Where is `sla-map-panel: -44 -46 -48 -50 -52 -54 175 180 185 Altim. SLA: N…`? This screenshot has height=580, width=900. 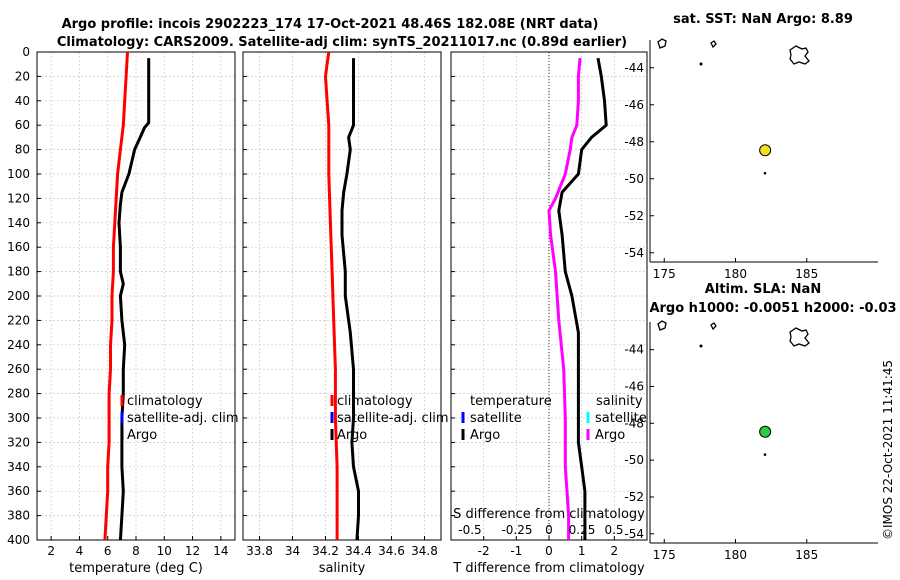
sla-map-panel: -44 -46 -48 -50 -52 -54 175 180 185 Altim. SLA: N… is located at coordinates (760, 422).